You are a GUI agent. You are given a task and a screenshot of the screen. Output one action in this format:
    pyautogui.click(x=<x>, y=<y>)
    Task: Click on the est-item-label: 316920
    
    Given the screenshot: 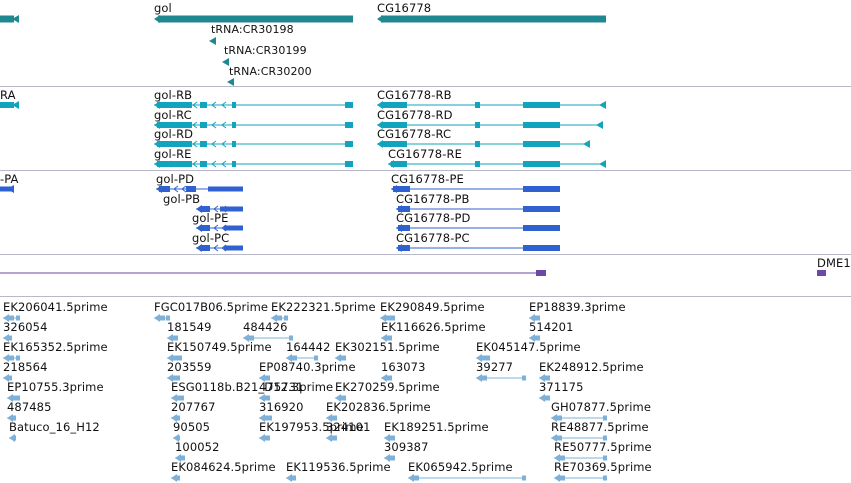 What is the action you would take?
    pyautogui.click(x=281, y=407)
    